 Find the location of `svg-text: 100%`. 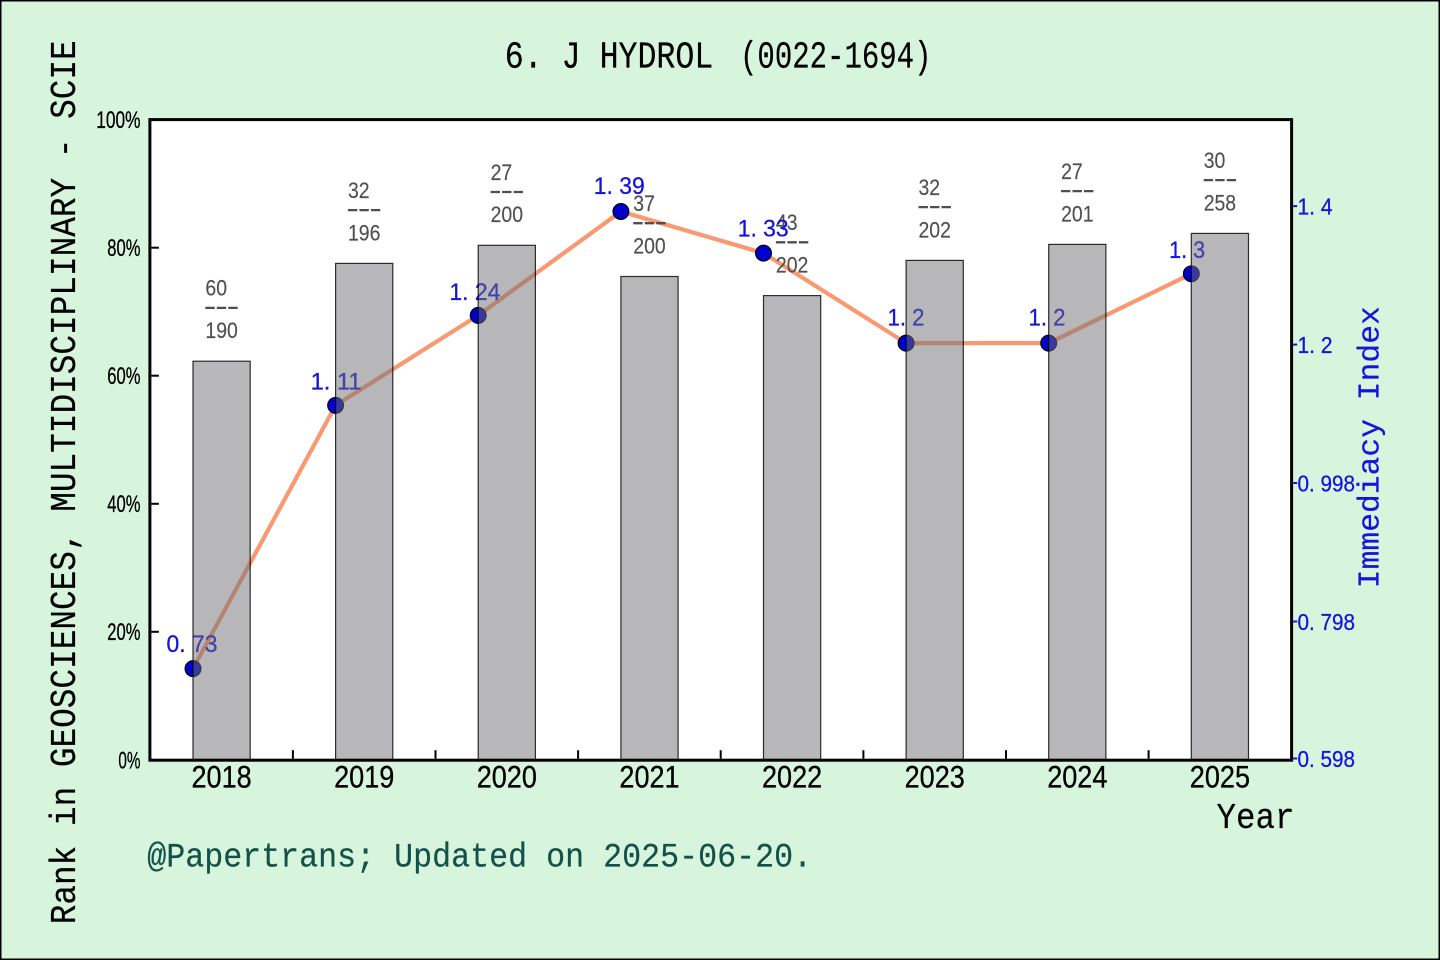

svg-text: 100% is located at coordinates (118, 121).